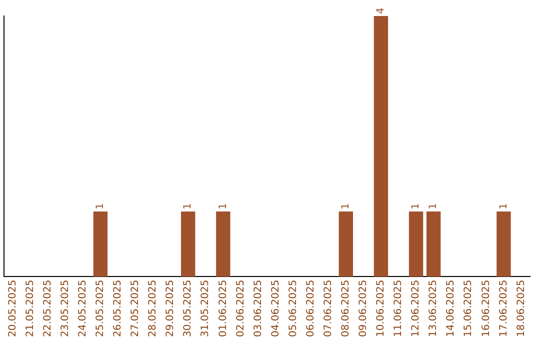  I want to click on x-tick-label: 29.05.2025, so click(170, 309).